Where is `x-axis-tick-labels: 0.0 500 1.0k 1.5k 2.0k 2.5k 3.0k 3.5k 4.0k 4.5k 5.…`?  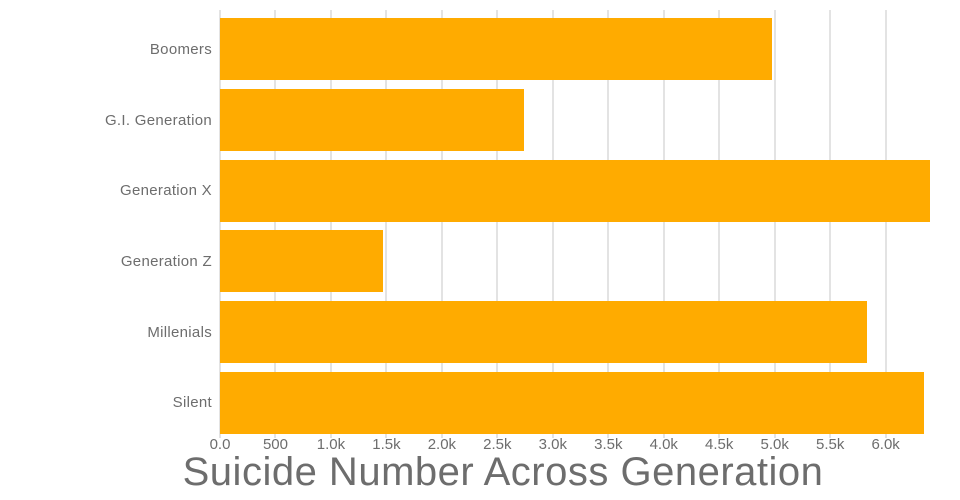
x-axis-tick-labels: 0.0 500 1.0k 1.5k 2.0k 2.5k 3.0k 3.5k 4.0k 4.5k 5.… is located at coordinates (570, 445).